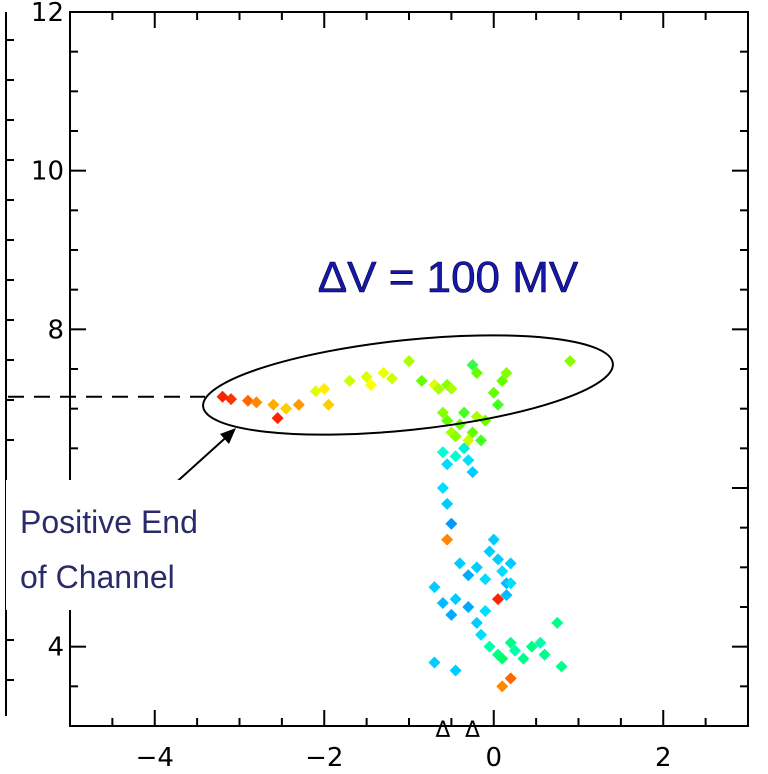  I want to click on annotation-text-background, so click(156, 545).